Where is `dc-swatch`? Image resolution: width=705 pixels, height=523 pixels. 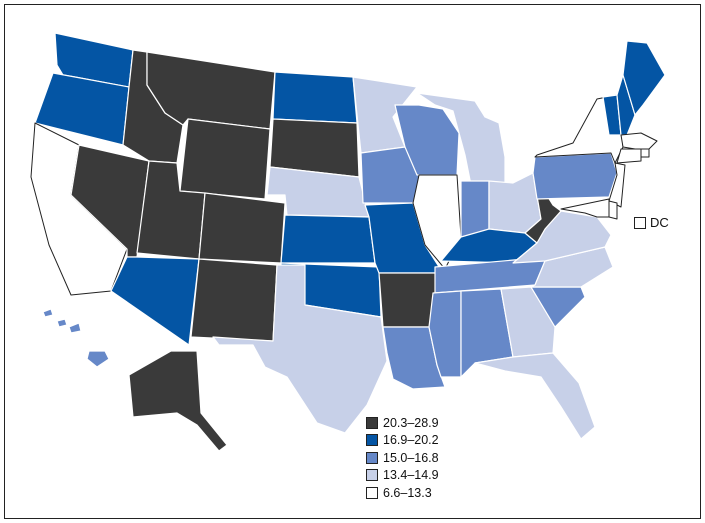 dc-swatch is located at coordinates (640, 222).